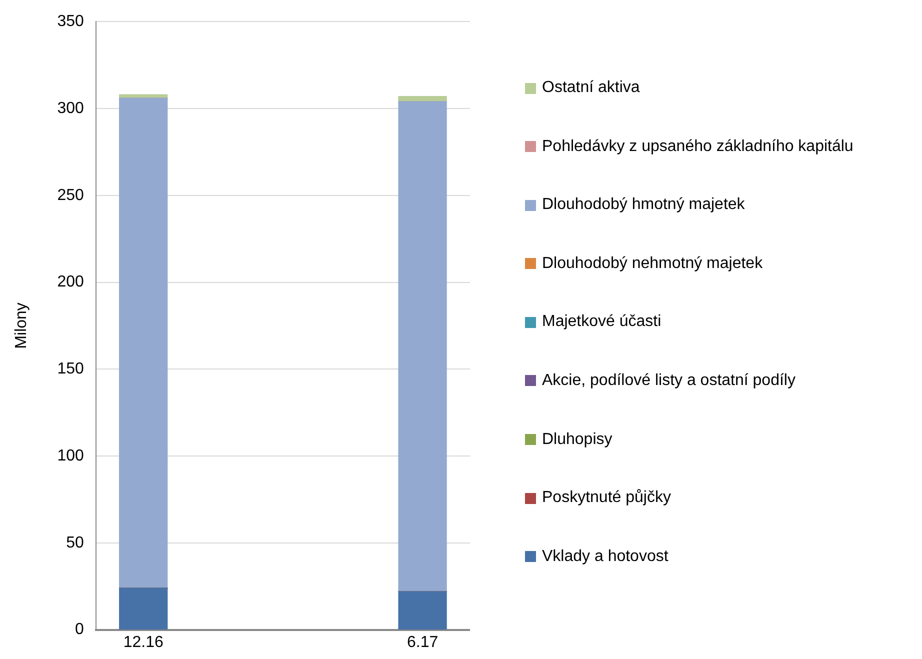 The width and height of the screenshot is (922, 659). What do you see at coordinates (70, 108) in the screenshot?
I see `y-tick-label: 300` at bounding box center [70, 108].